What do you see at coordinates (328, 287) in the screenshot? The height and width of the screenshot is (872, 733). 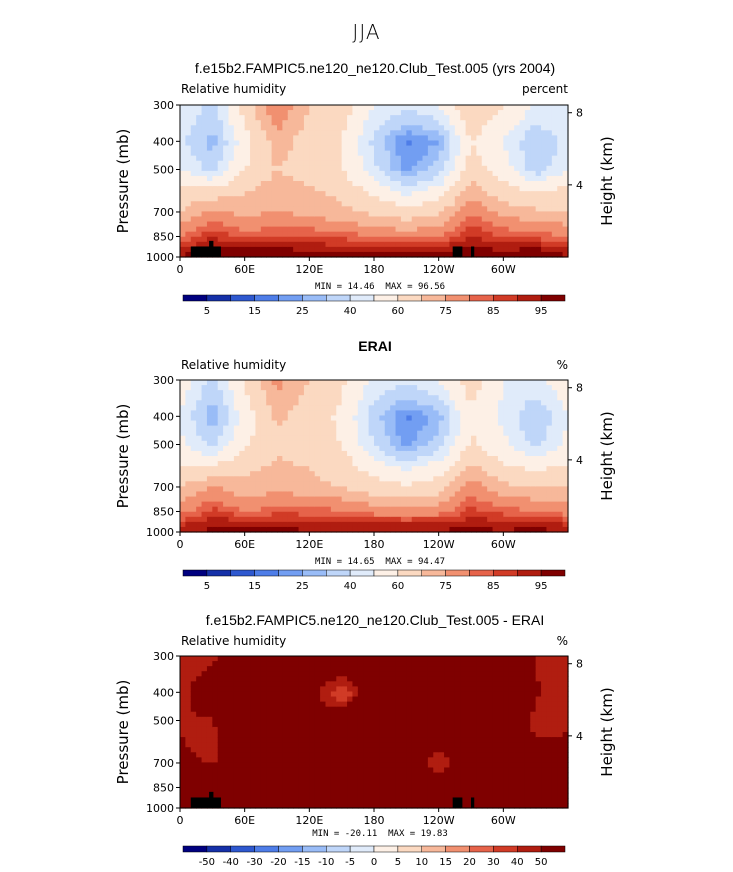 I see `panel-1-min-label: MIN =` at bounding box center [328, 287].